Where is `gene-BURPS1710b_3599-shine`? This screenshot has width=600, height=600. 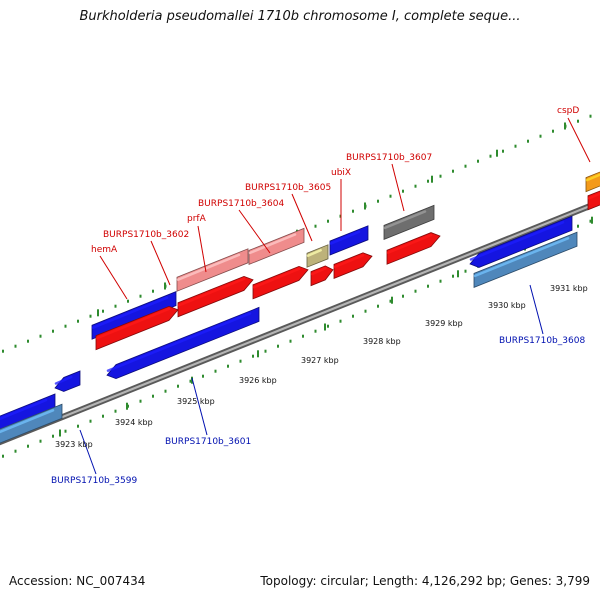
gene-BURPS1710b_3599-shine is located at coordinates (24, 409).